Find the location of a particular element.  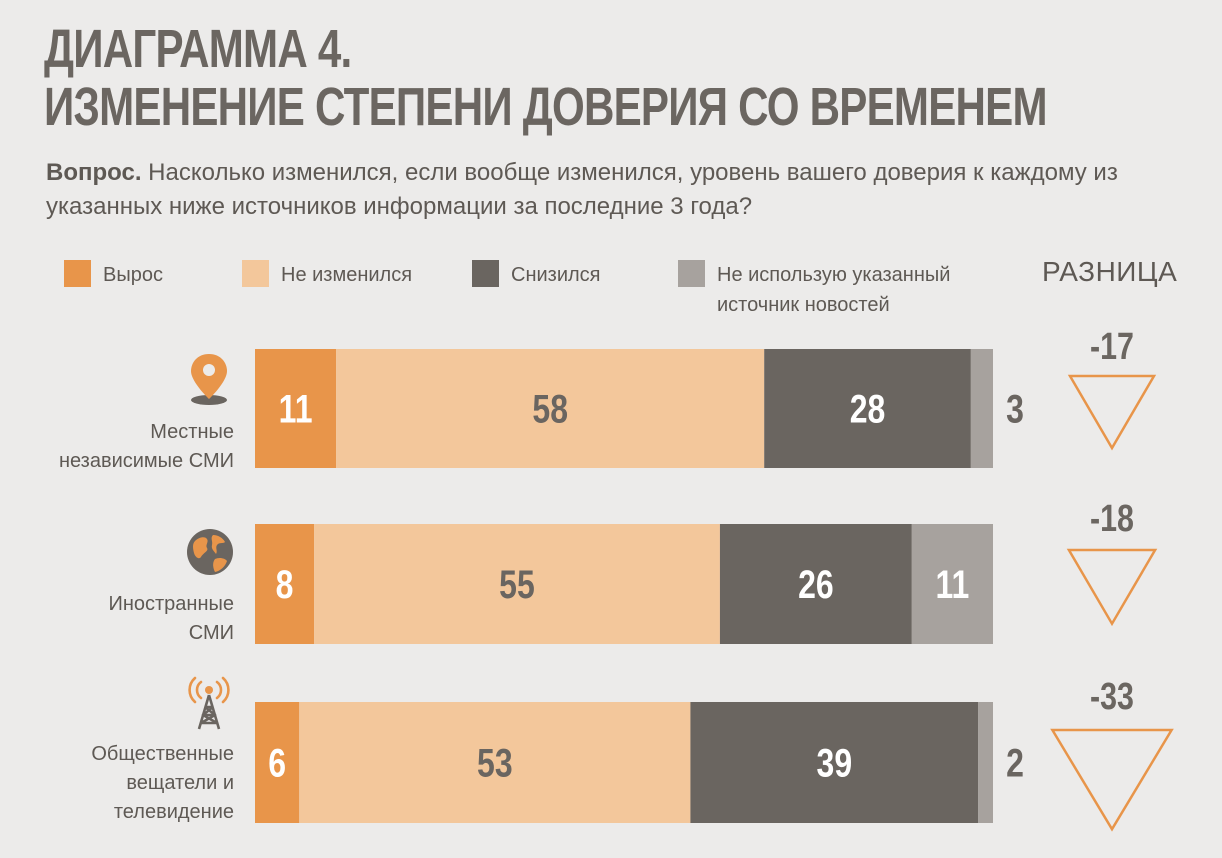

chart-title-line-1: ДИАГРАММА 4. is located at coordinates (198, 49).